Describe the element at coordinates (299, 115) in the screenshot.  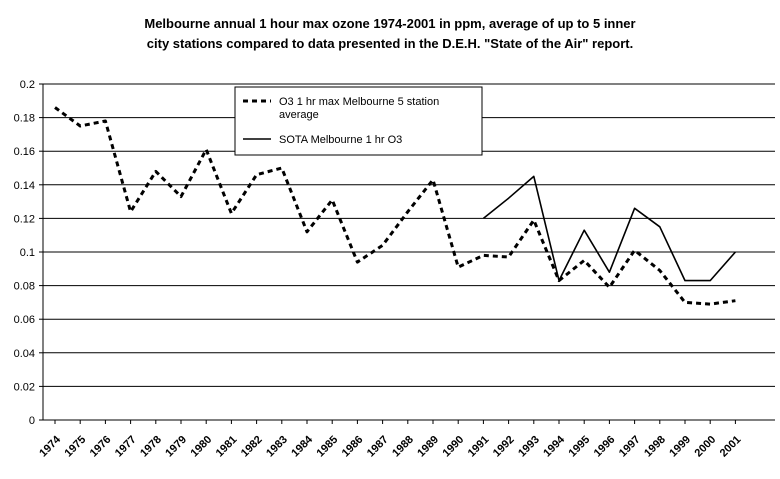
I see `legend-label: average` at that location.